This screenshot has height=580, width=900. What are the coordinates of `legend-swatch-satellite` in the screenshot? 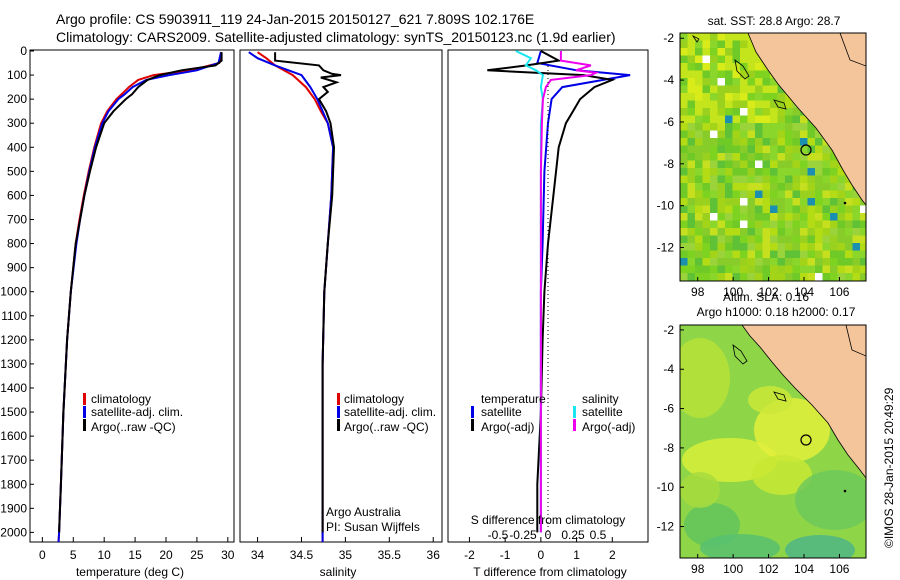 It's located at (84, 412).